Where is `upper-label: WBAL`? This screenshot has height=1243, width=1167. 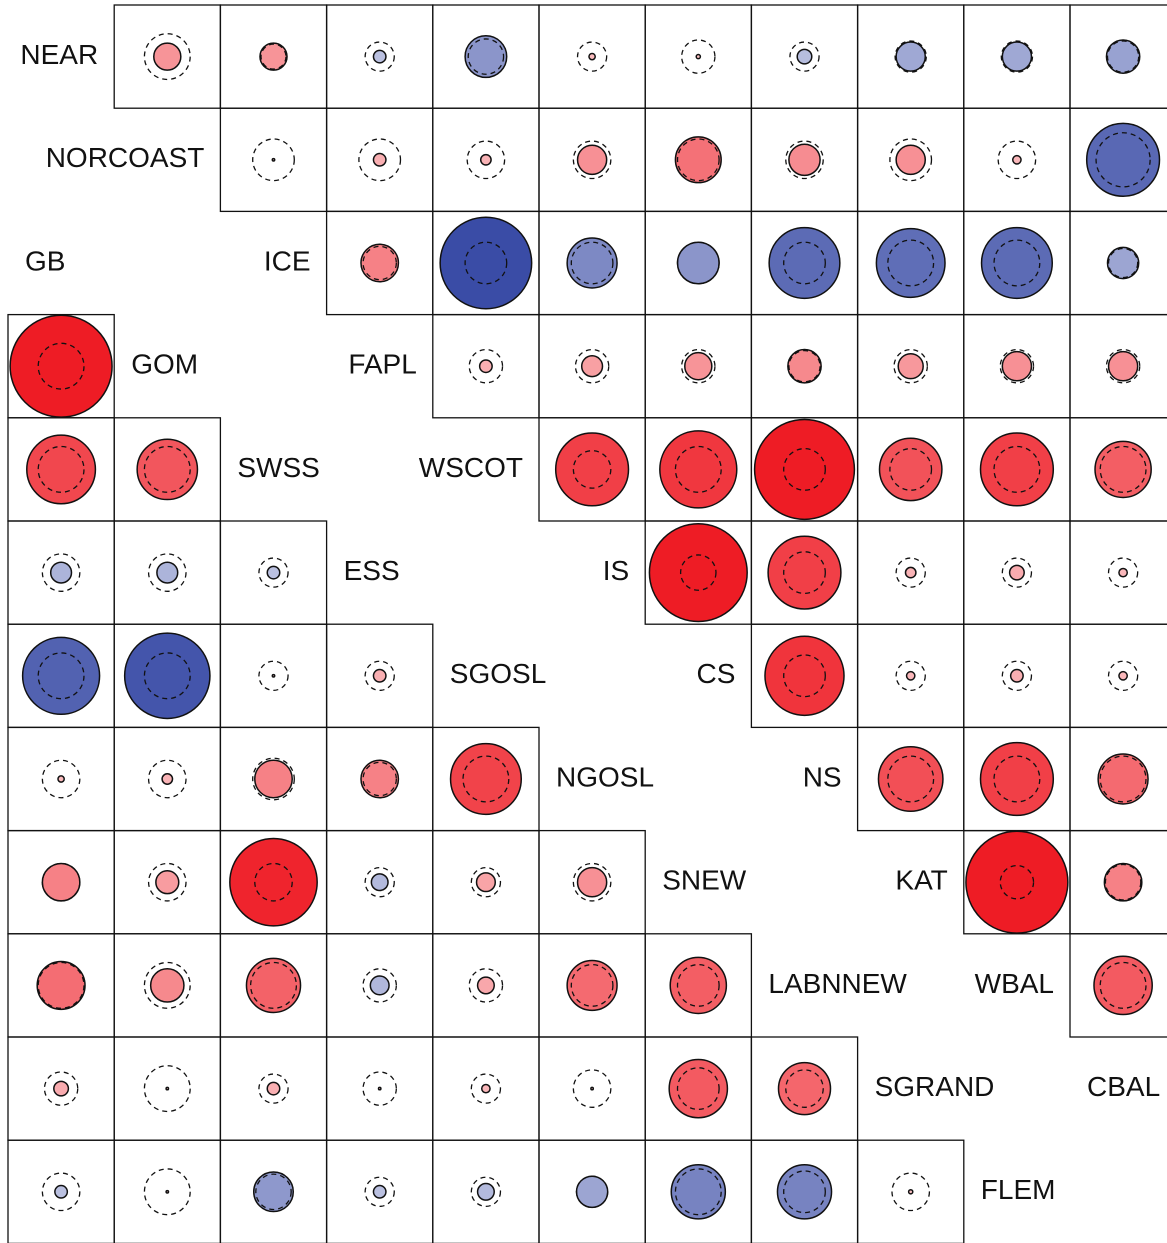 upper-label: WBAL is located at coordinates (1014, 983).